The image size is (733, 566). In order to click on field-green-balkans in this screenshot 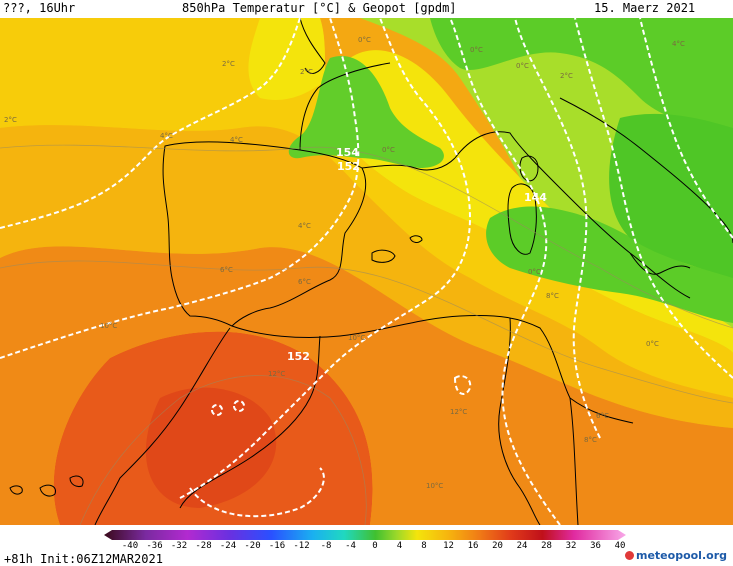, I will do `click(671, 195)`.